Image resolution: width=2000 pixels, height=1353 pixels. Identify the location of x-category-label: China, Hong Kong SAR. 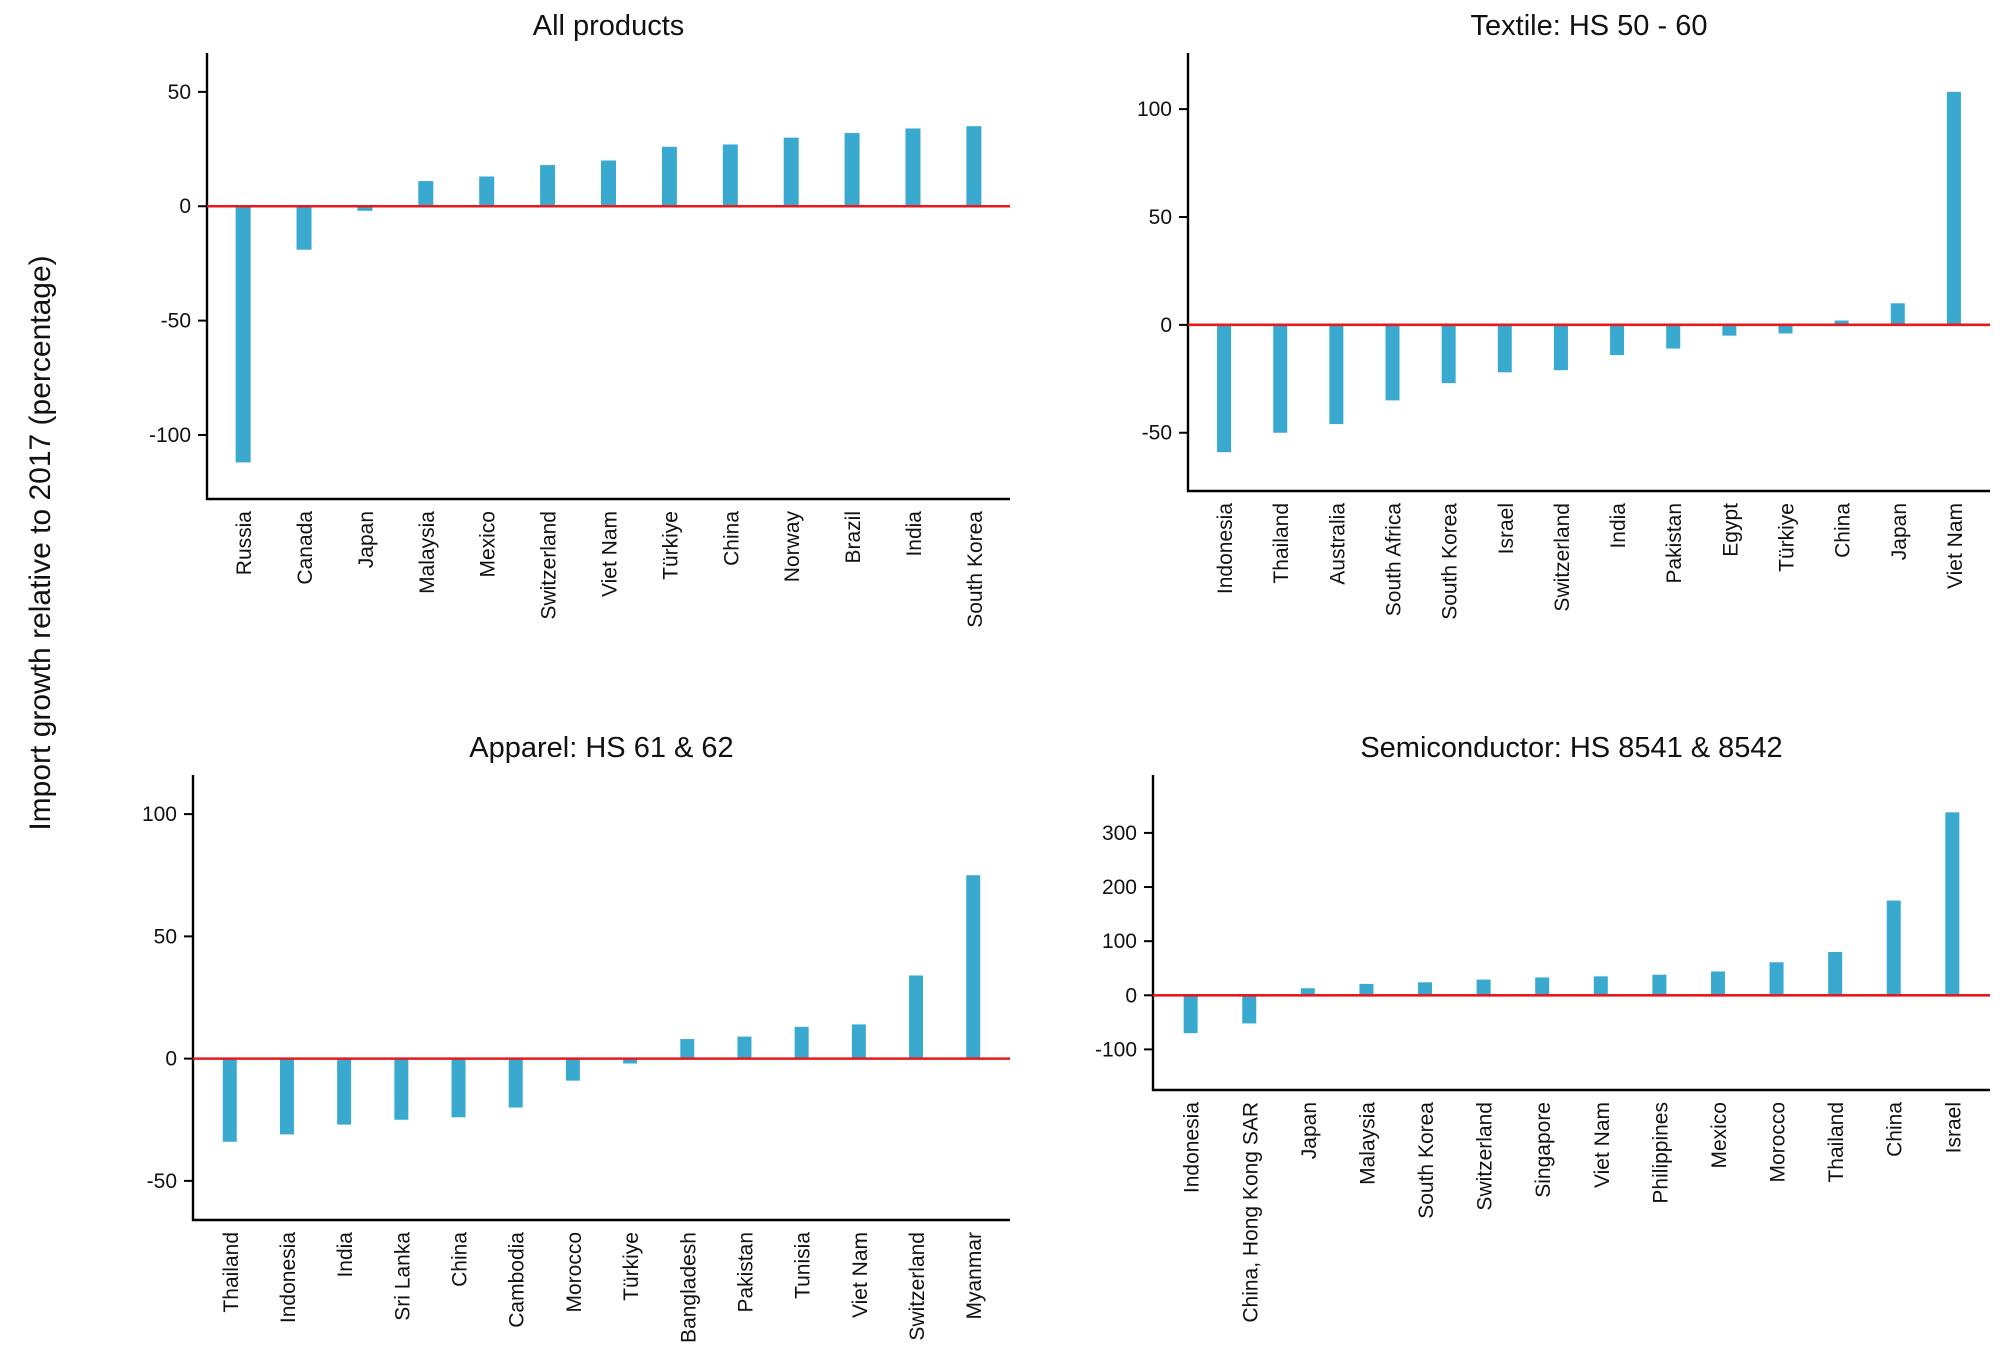
(1250, 1212).